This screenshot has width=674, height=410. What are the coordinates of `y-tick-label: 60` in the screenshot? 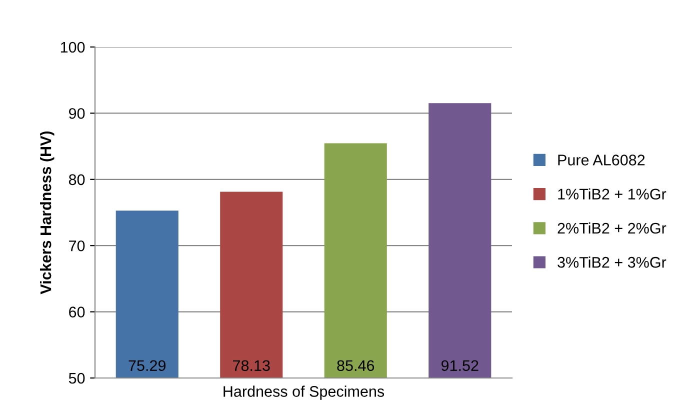 It's located at (77, 312).